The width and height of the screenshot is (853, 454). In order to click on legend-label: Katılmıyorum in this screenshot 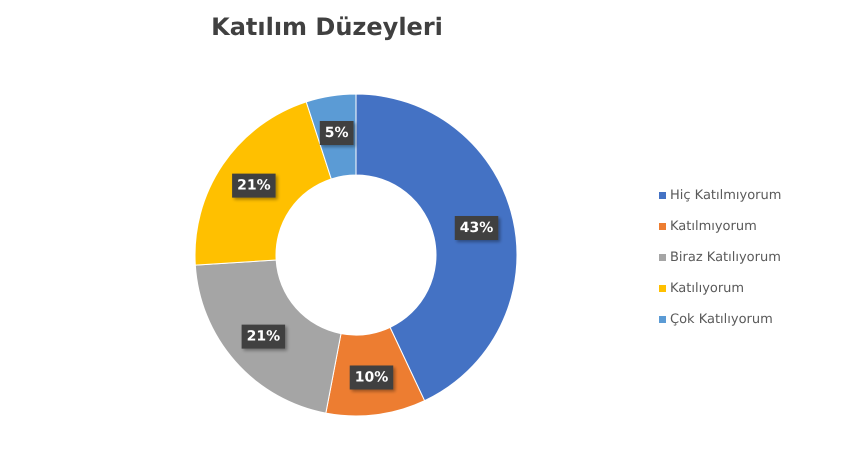, I will do `click(713, 226)`.